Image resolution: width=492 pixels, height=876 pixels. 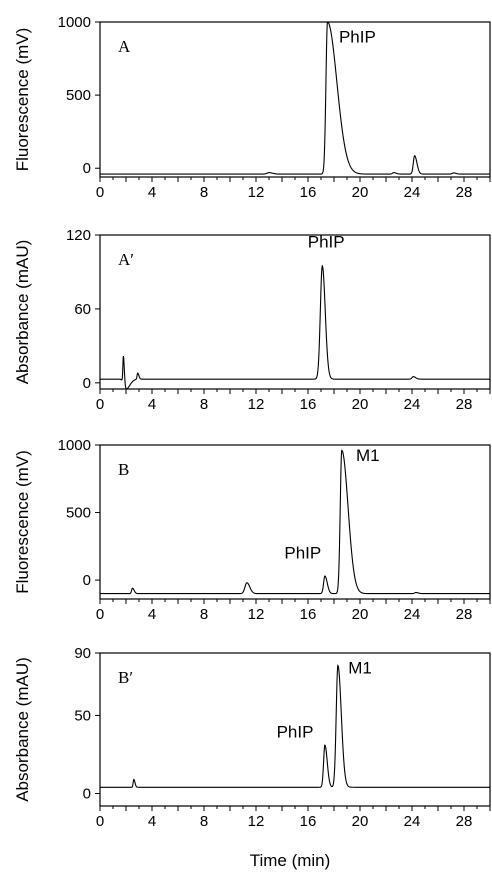 I want to click on y-tick-label: 50, so click(x=82, y=715).